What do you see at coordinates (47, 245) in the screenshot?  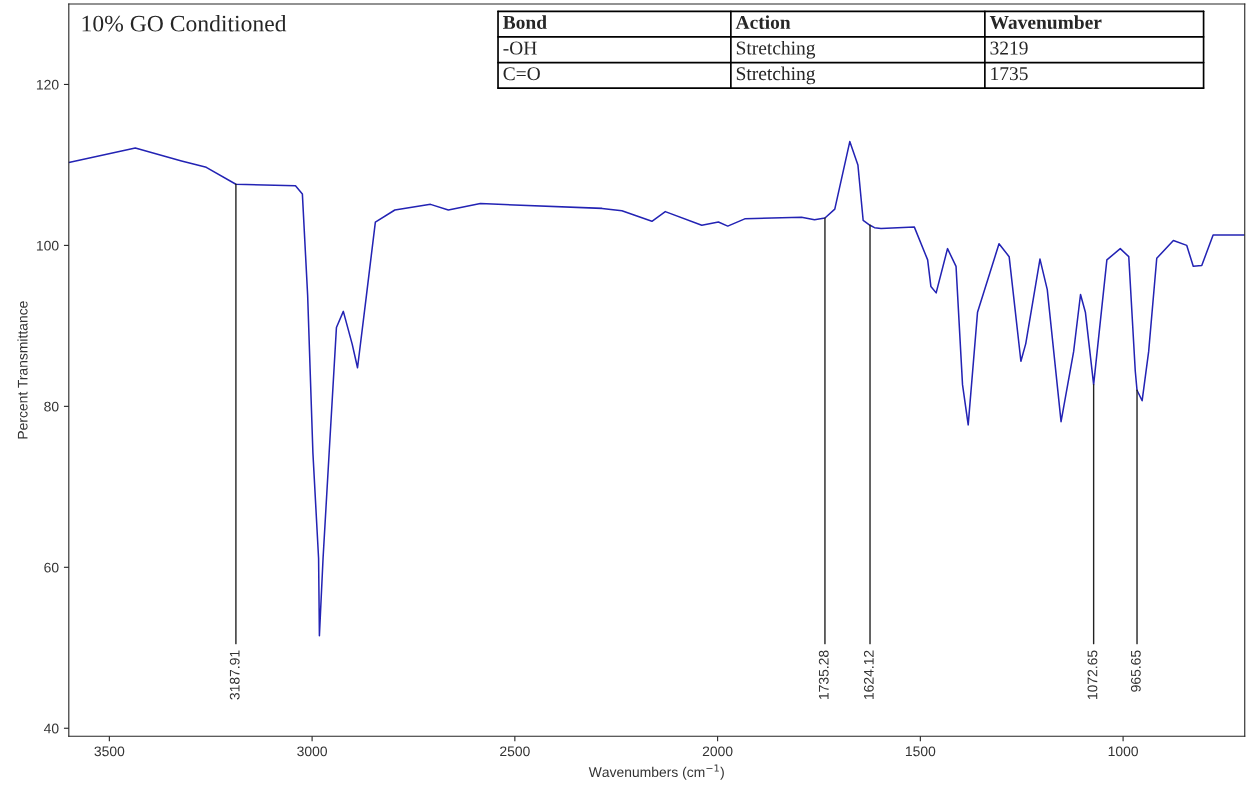 I see `y-tick-label: 100` at bounding box center [47, 245].